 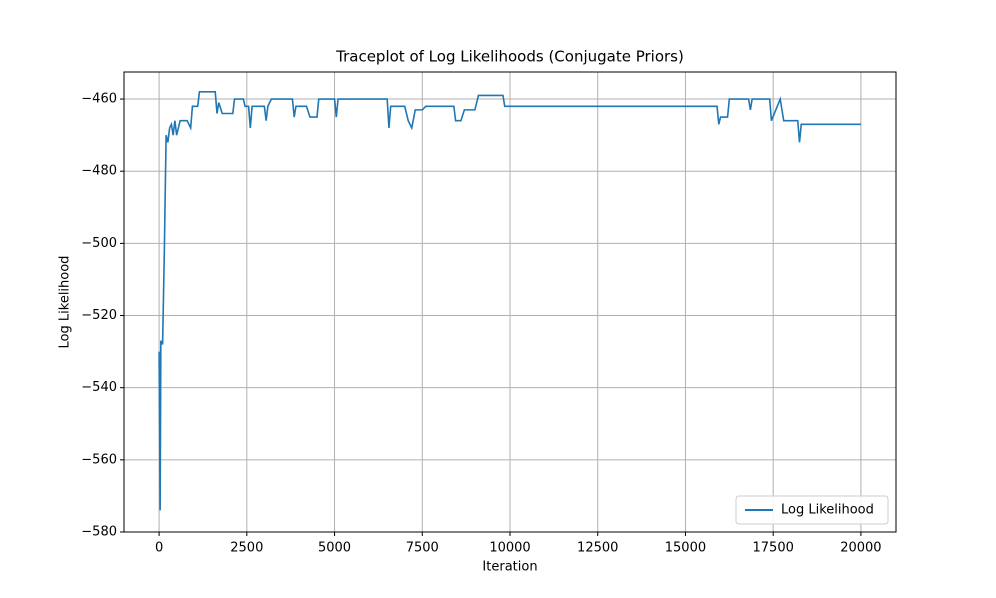 What do you see at coordinates (334, 548) in the screenshot?
I see `x-tick-label: 5000` at bounding box center [334, 548].